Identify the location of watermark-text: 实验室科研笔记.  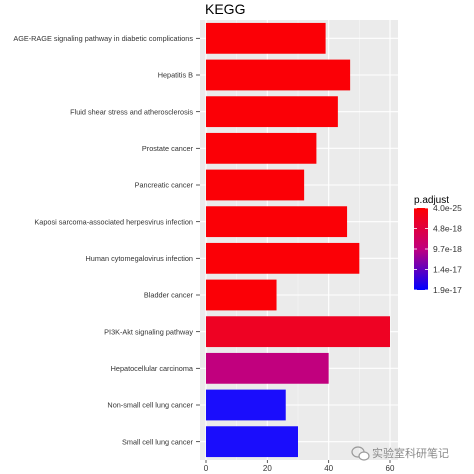
(410, 453).